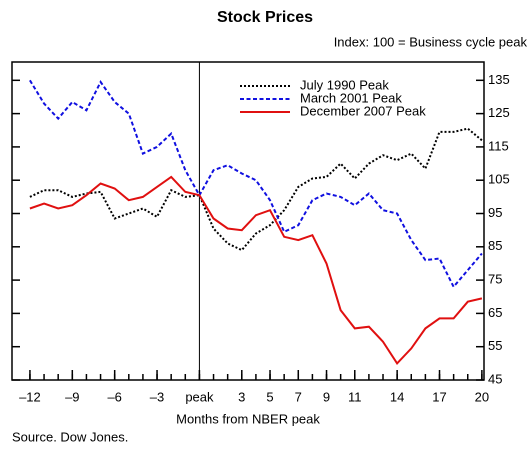  What do you see at coordinates (482, 396) in the screenshot?
I see `x-tick-label: 20` at bounding box center [482, 396].